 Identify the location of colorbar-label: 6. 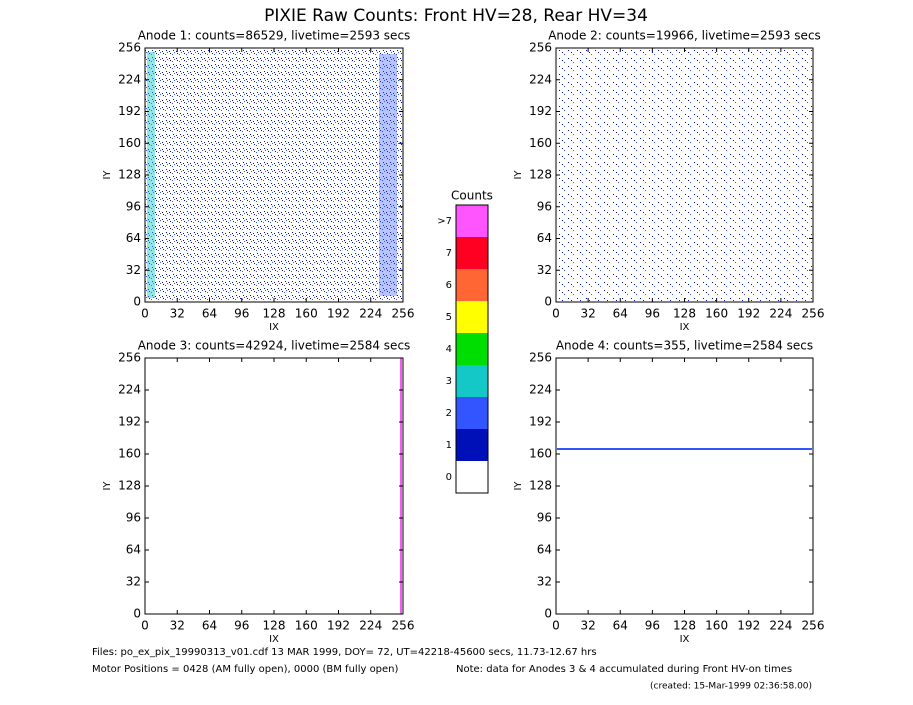
(449, 285).